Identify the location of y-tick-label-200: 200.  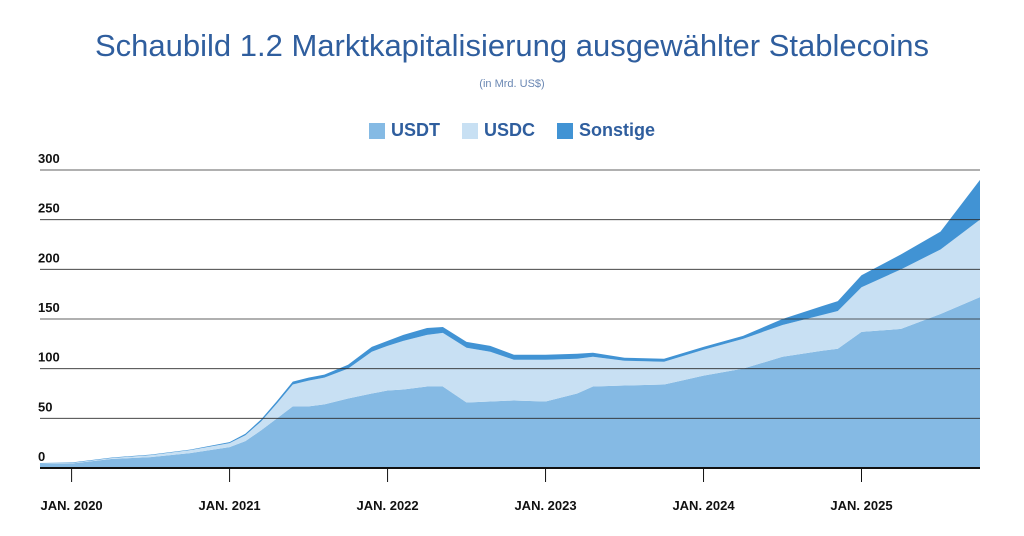
(49, 257).